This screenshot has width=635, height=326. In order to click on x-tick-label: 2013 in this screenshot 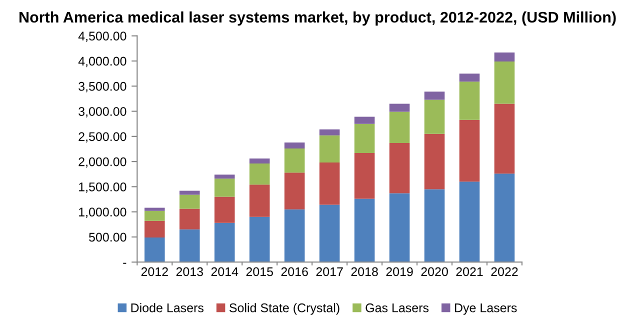, I will do `click(189, 271)`.